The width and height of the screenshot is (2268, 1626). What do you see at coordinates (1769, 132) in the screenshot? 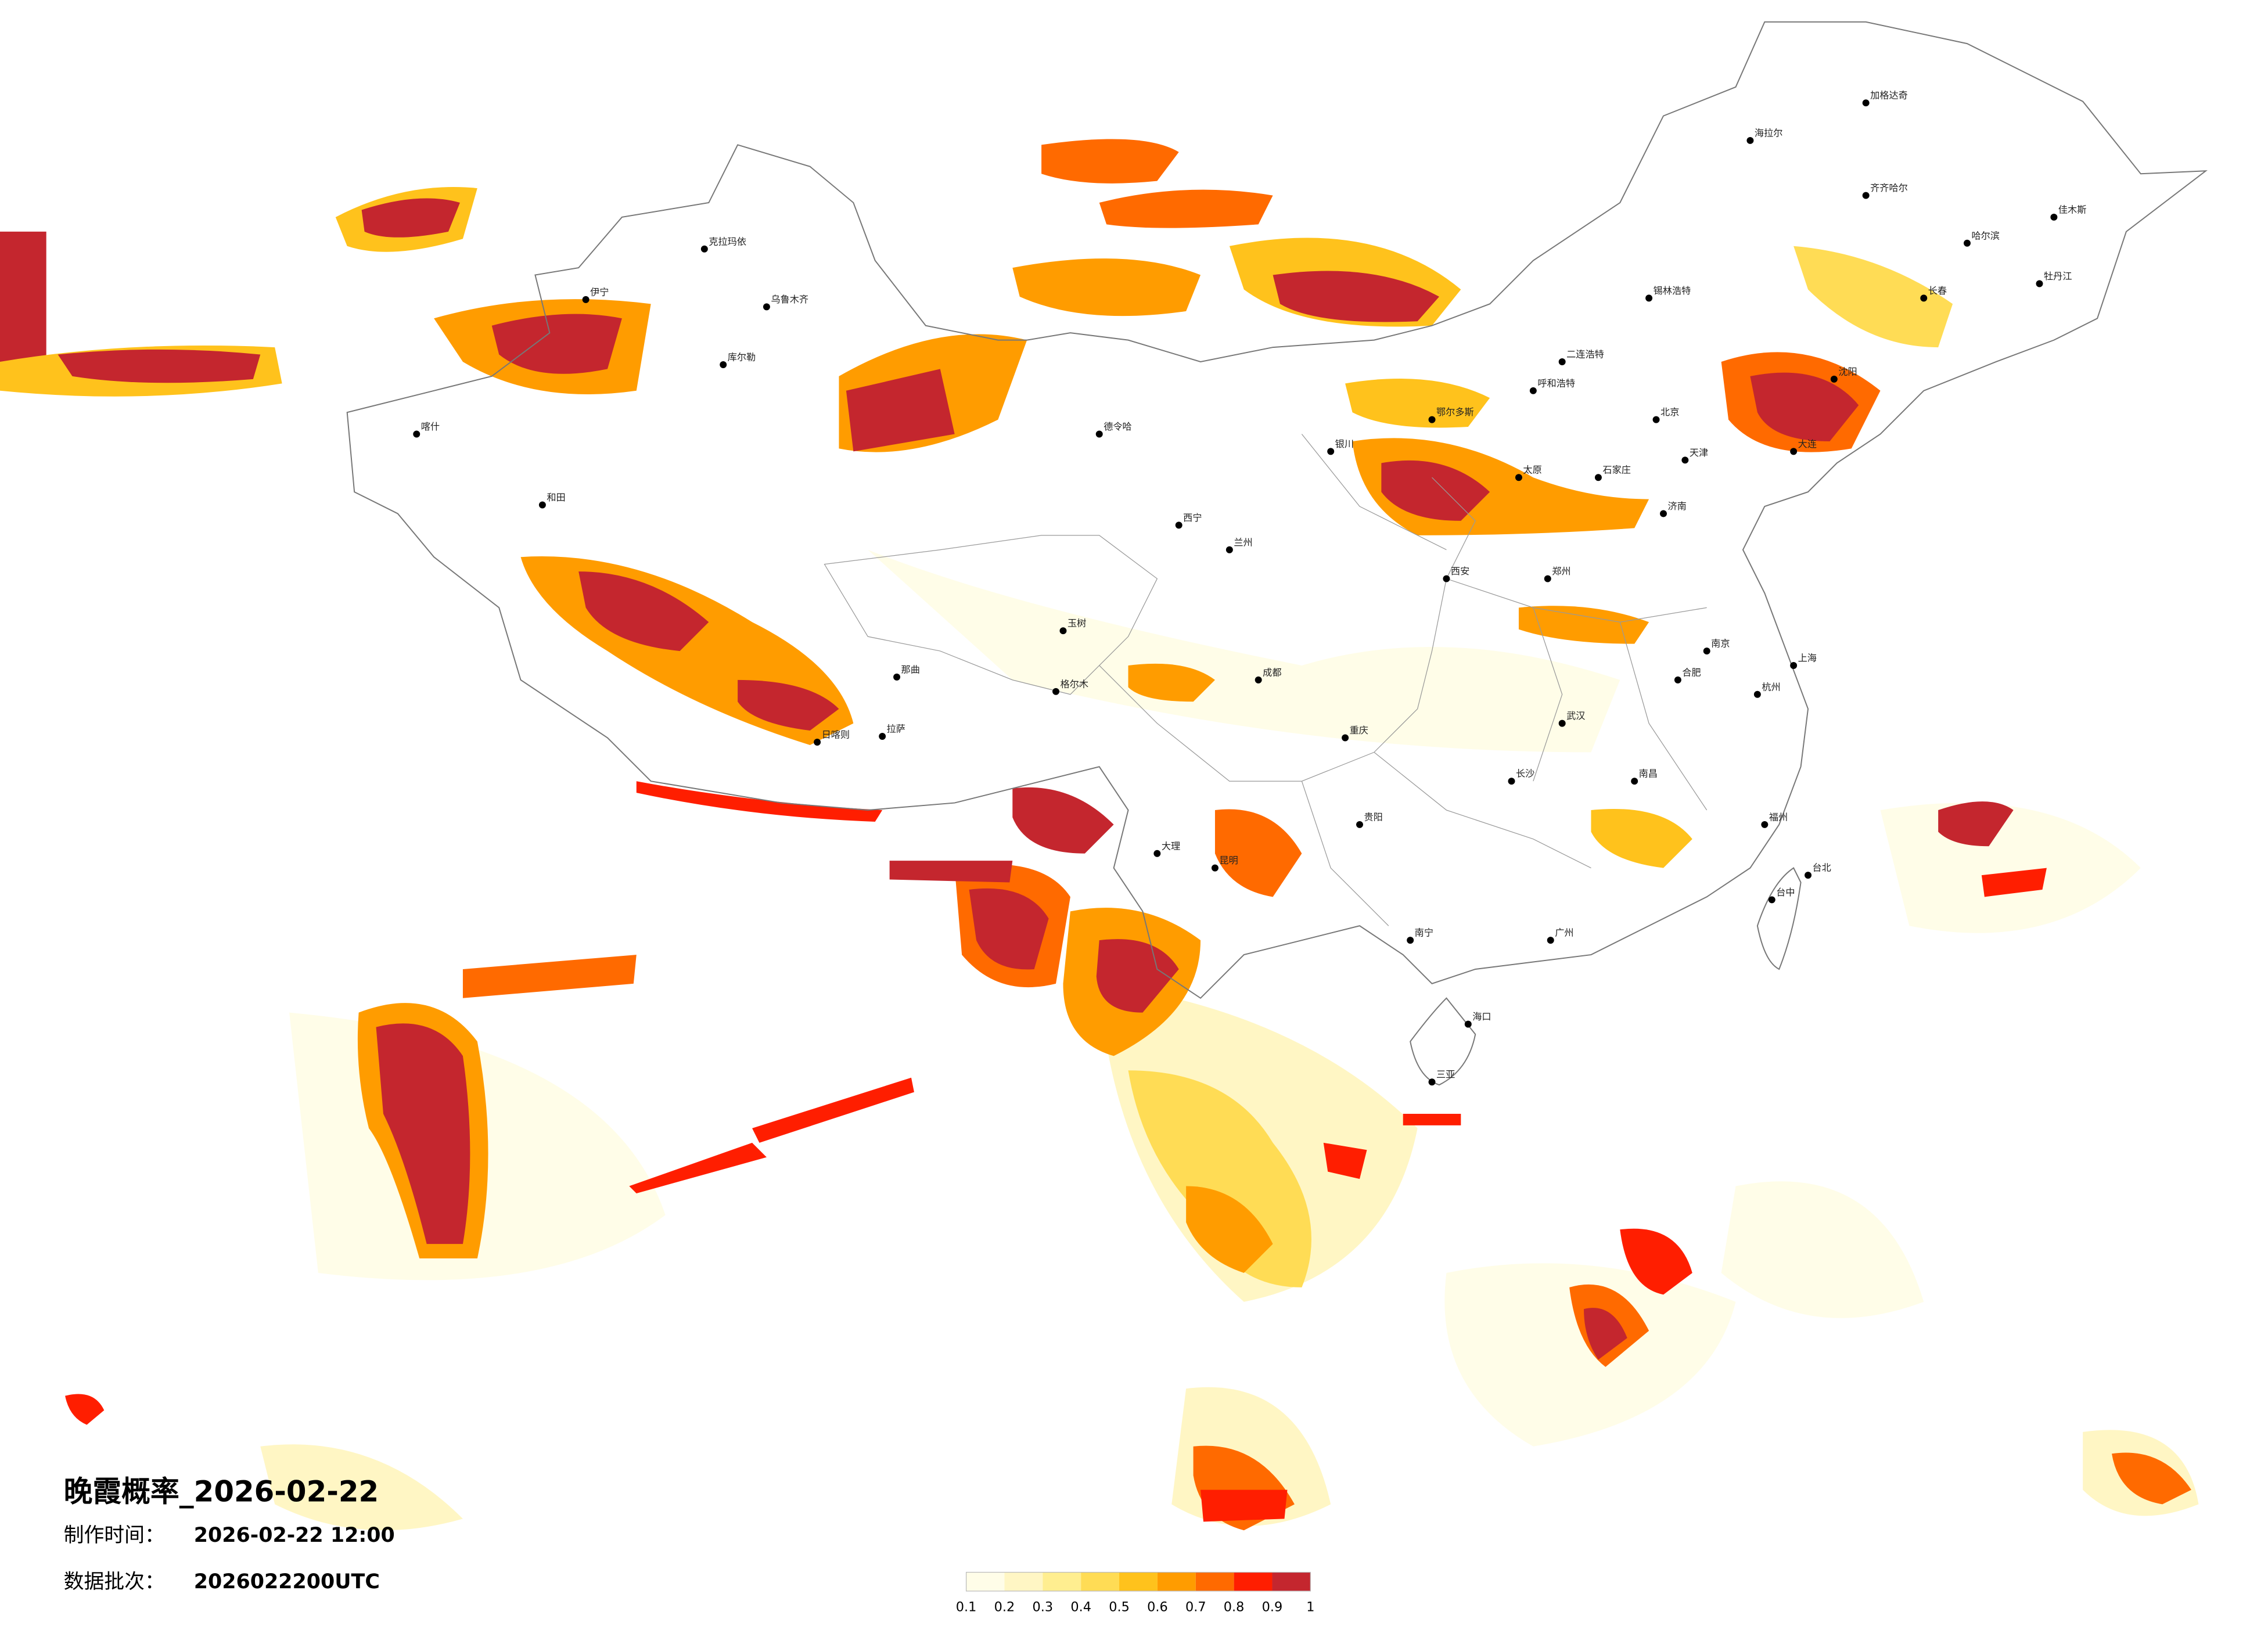
I see `city-label: 海拉尔` at bounding box center [1769, 132].